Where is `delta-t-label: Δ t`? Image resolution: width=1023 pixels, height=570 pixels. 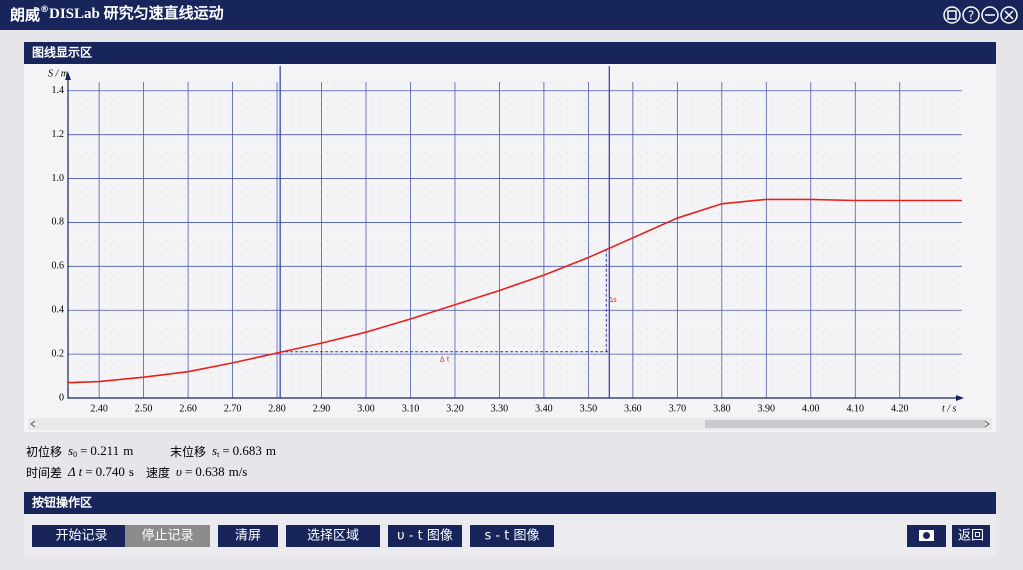
delta-t-label: Δ t is located at coordinates (445, 360).